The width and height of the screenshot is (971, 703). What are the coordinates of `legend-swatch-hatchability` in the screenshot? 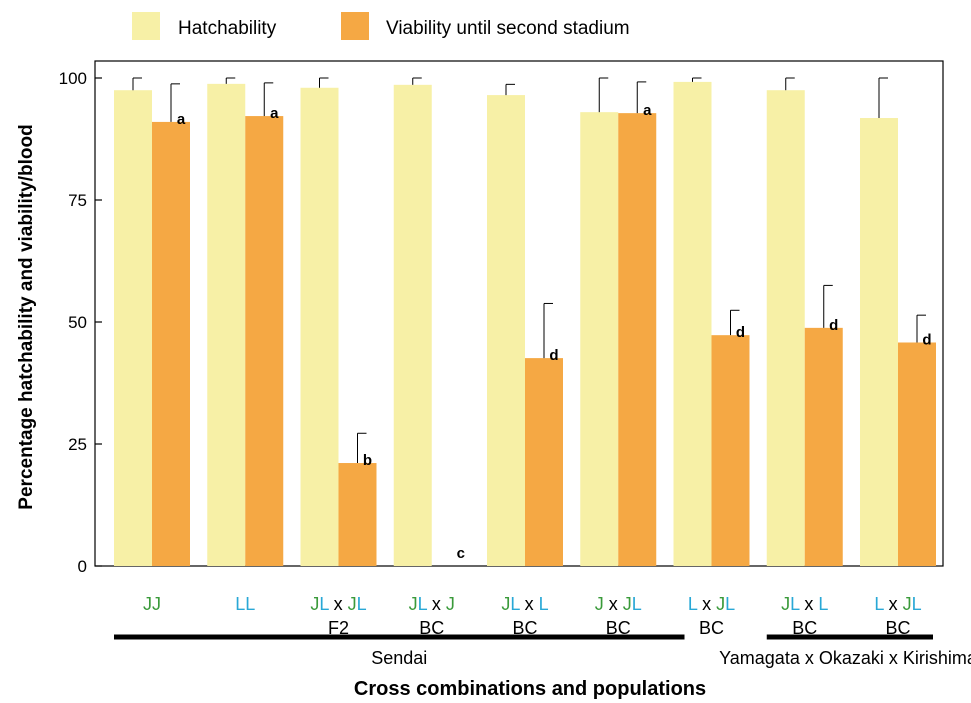 It's located at (146, 26).